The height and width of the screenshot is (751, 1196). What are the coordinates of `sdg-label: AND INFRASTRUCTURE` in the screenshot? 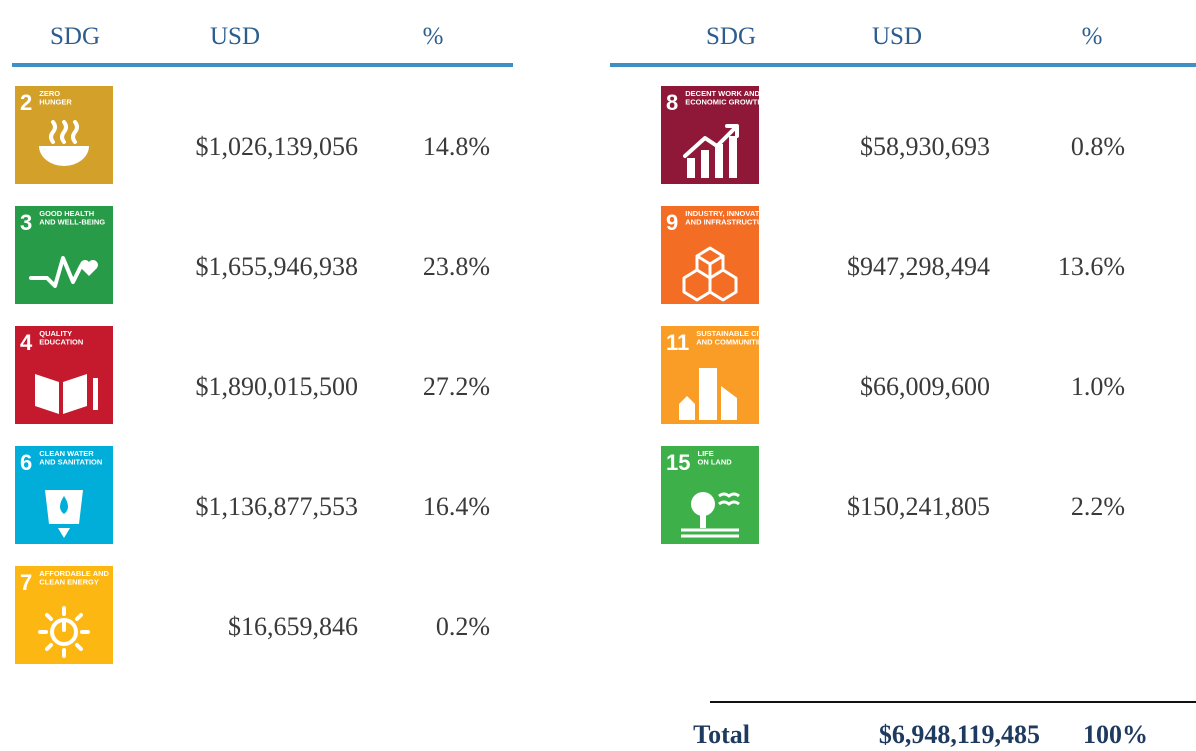 It's located at (729, 222).